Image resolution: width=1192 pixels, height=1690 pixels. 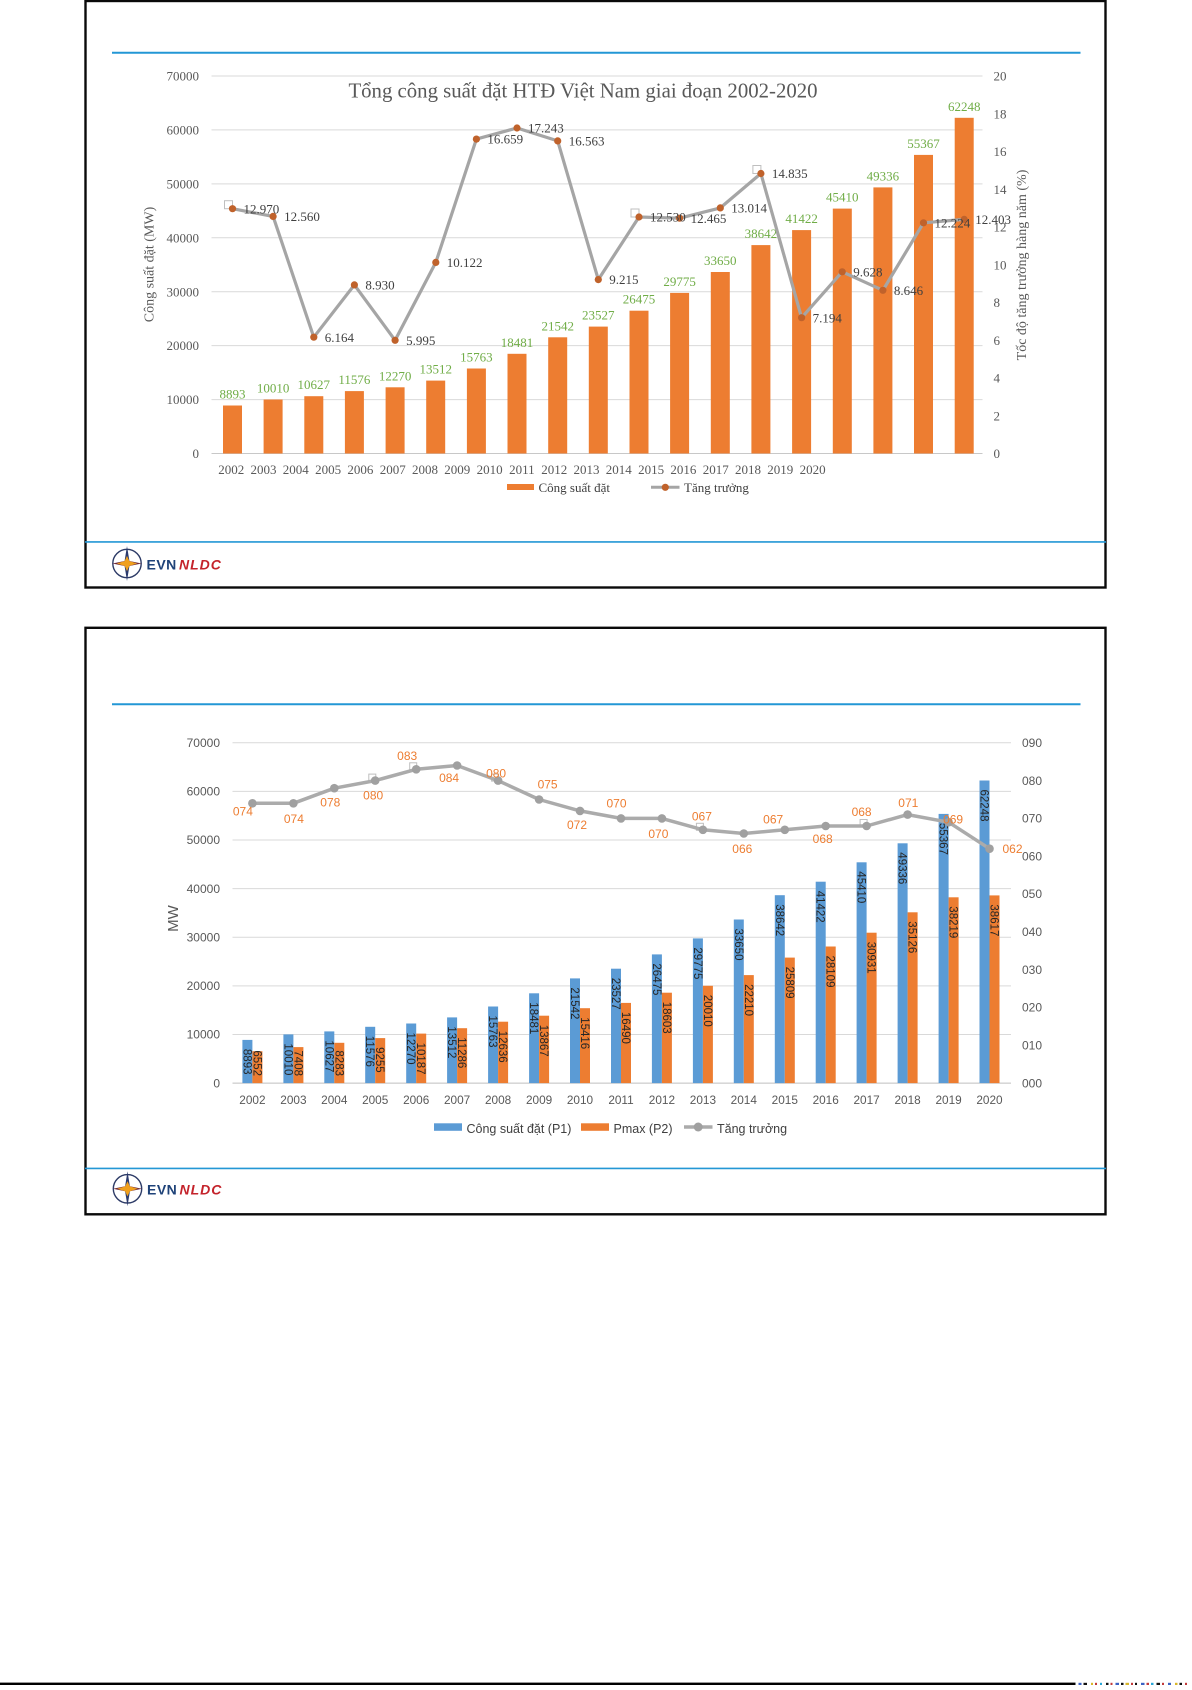 I want to click on svg-text: 2011, so click(x=620, y=1100).